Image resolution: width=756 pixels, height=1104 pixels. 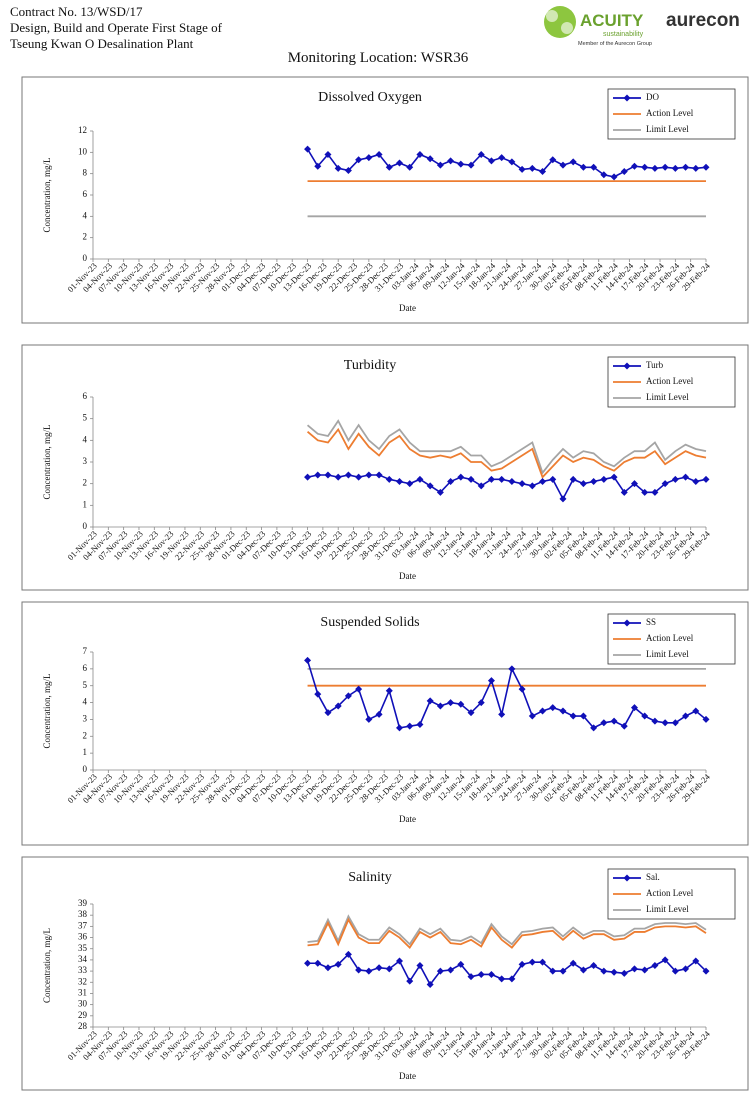 What do you see at coordinates (47, 711) in the screenshot?
I see `y-axis-label: Concentration, mg/L` at bounding box center [47, 711].